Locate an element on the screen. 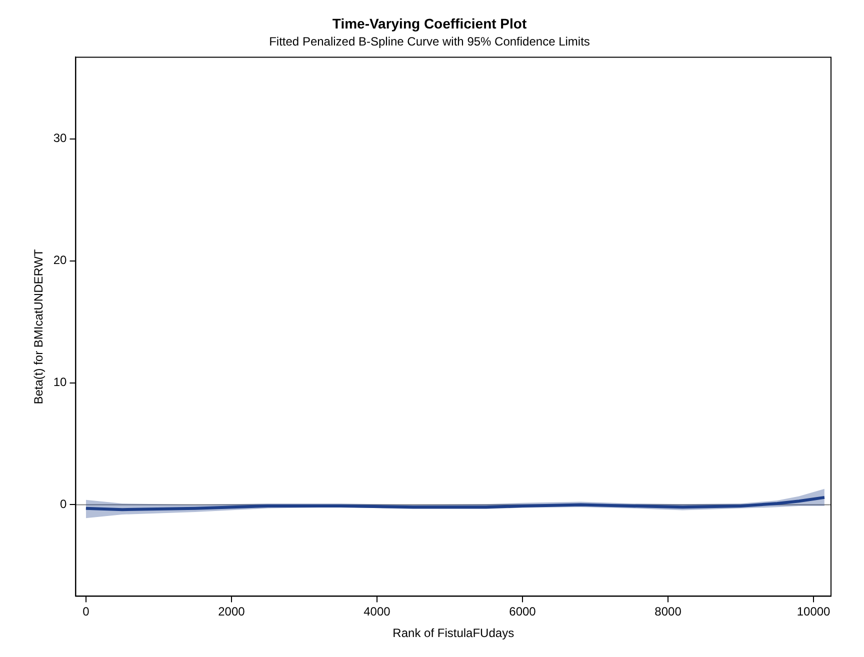  x-tick-label: 2000 is located at coordinates (232, 611).